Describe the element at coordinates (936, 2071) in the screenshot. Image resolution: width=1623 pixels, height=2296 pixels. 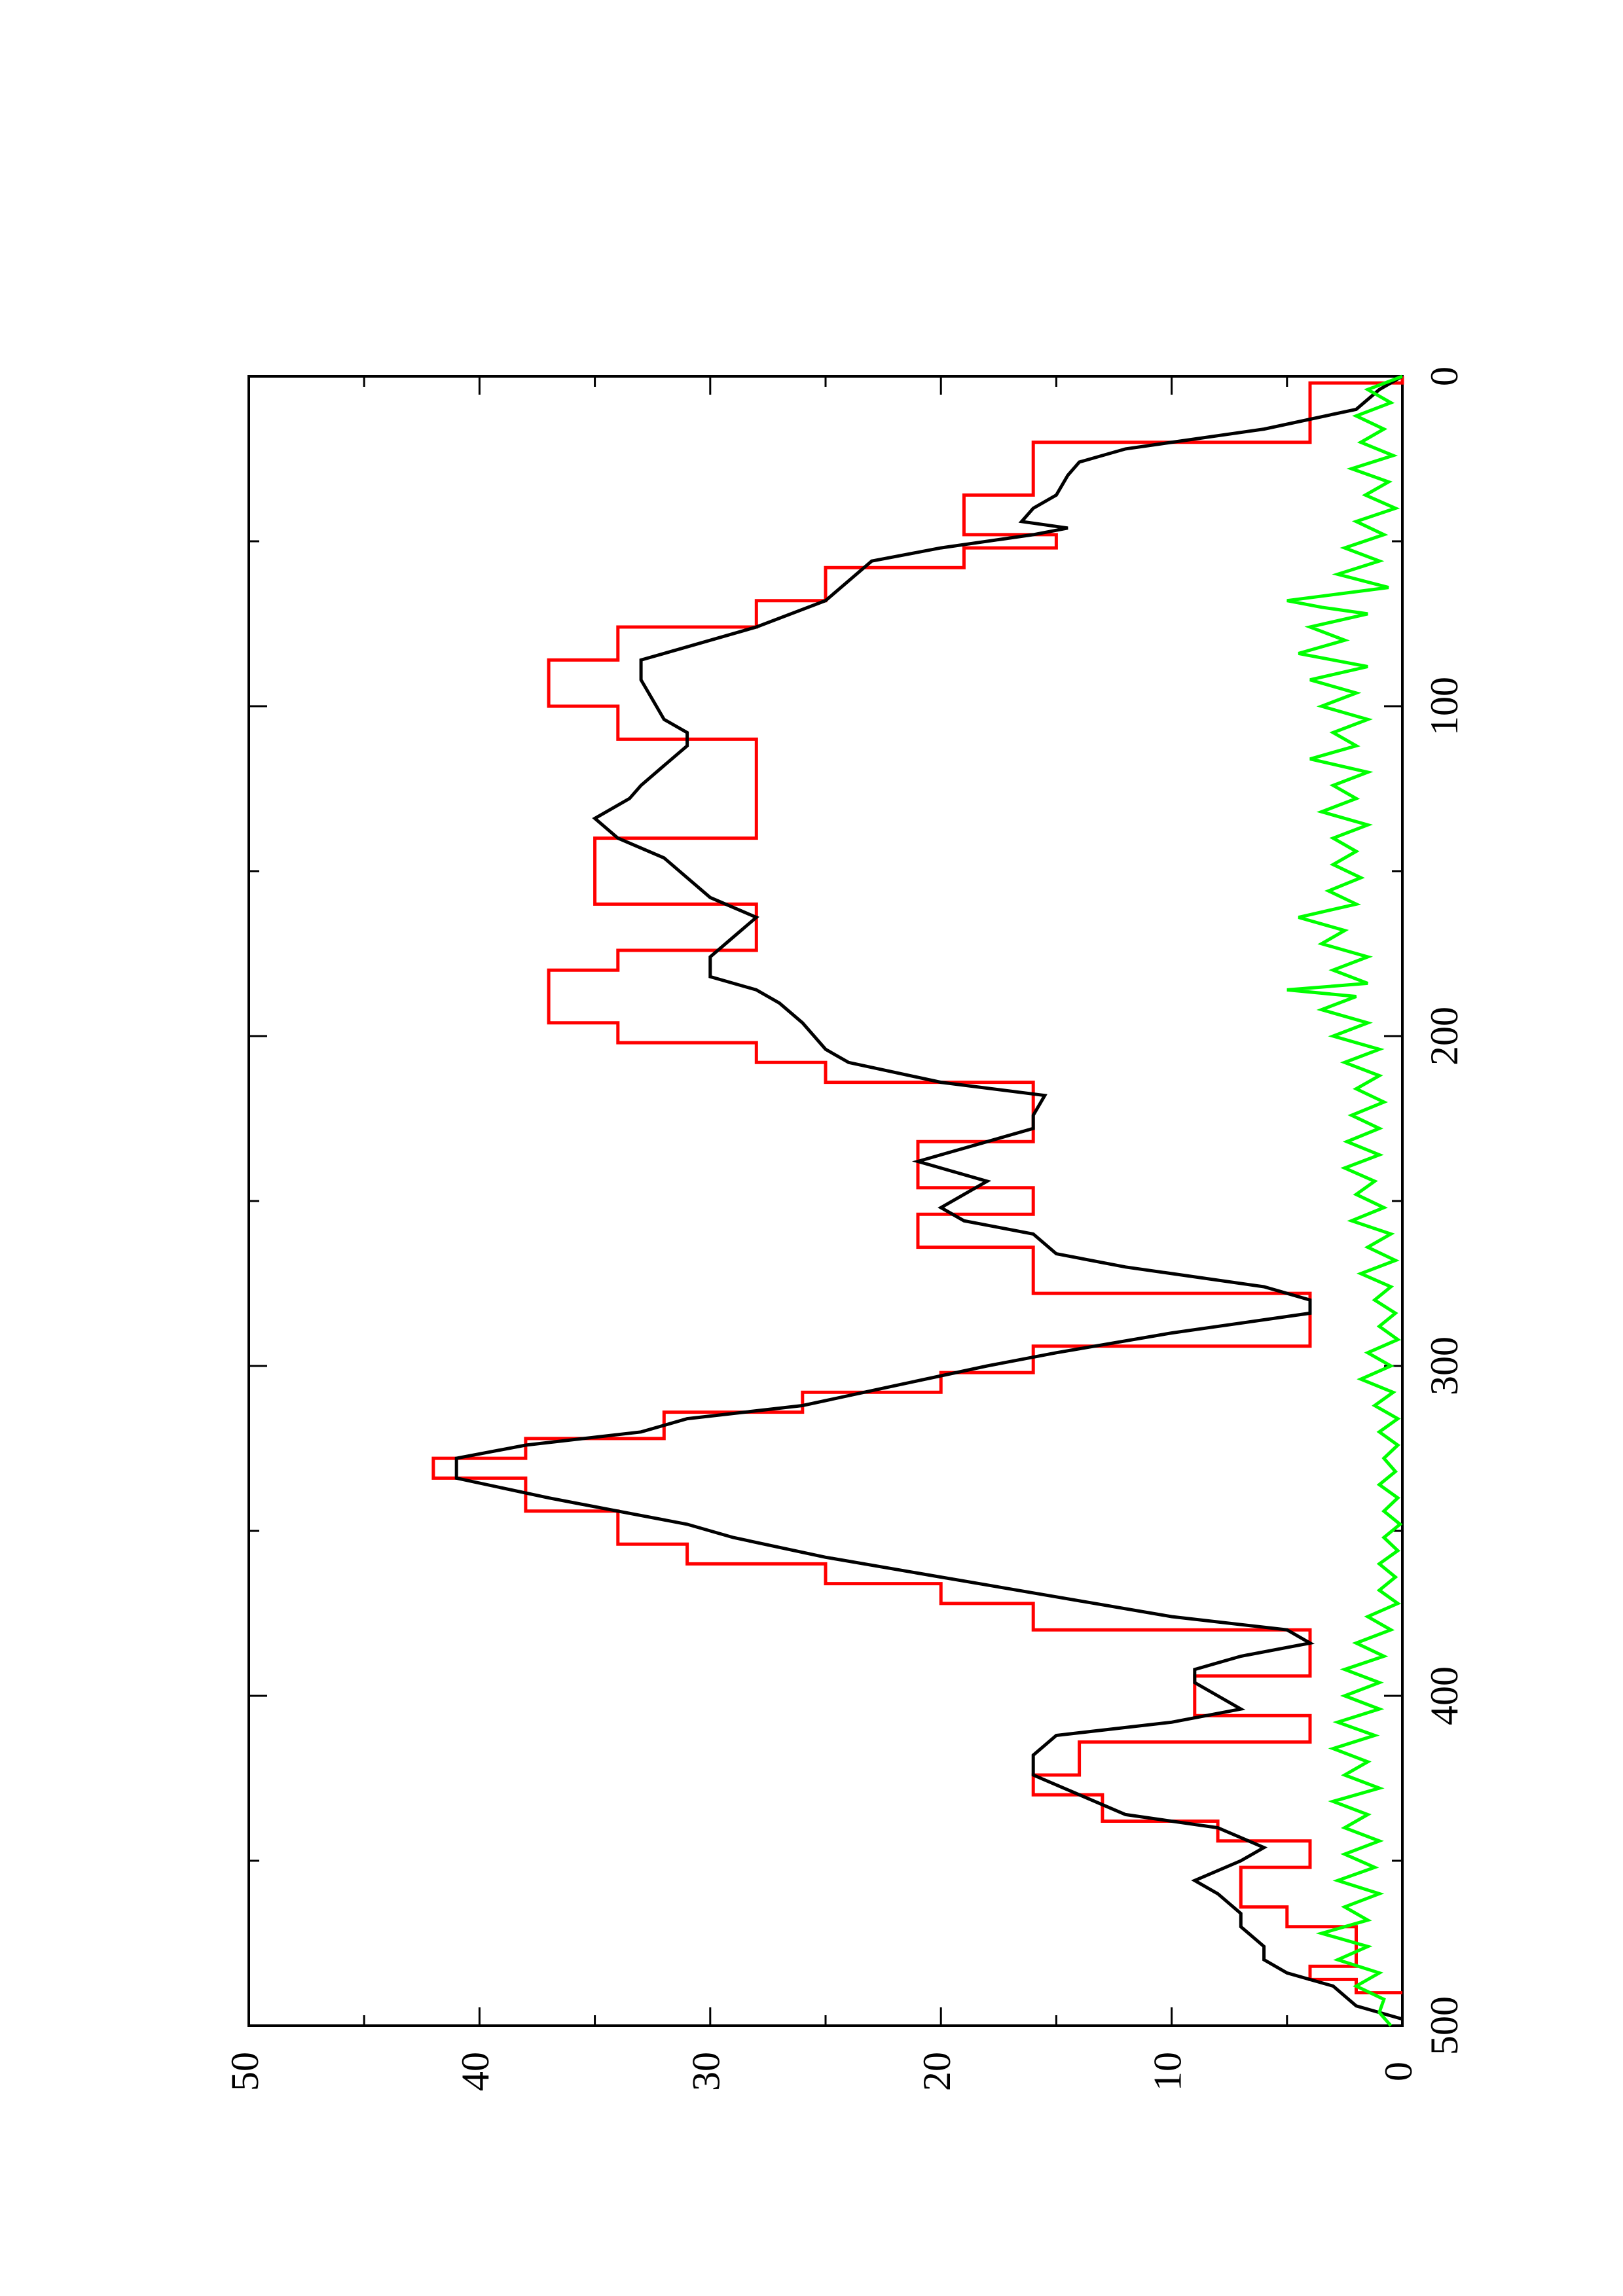
I see `y-tick-label: 20` at that location.